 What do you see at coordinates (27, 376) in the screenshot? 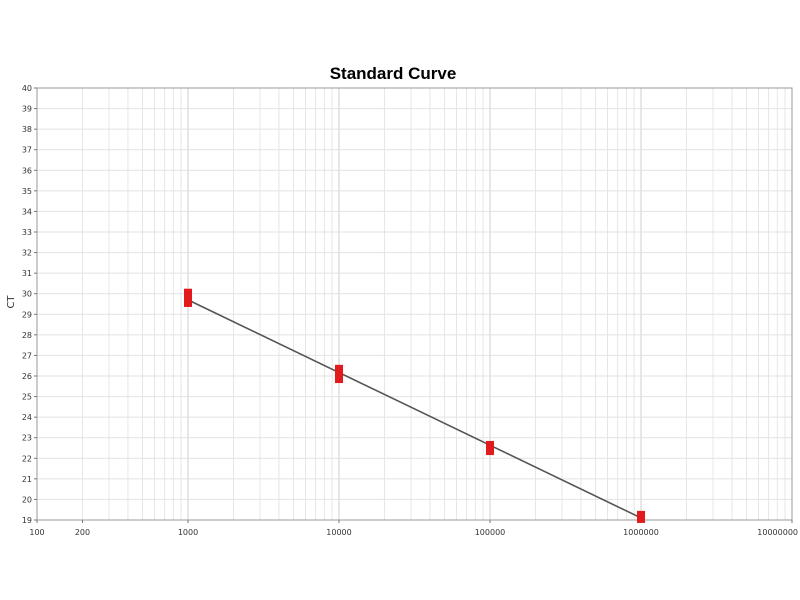
I see `y-tick-label: 26` at bounding box center [27, 376].